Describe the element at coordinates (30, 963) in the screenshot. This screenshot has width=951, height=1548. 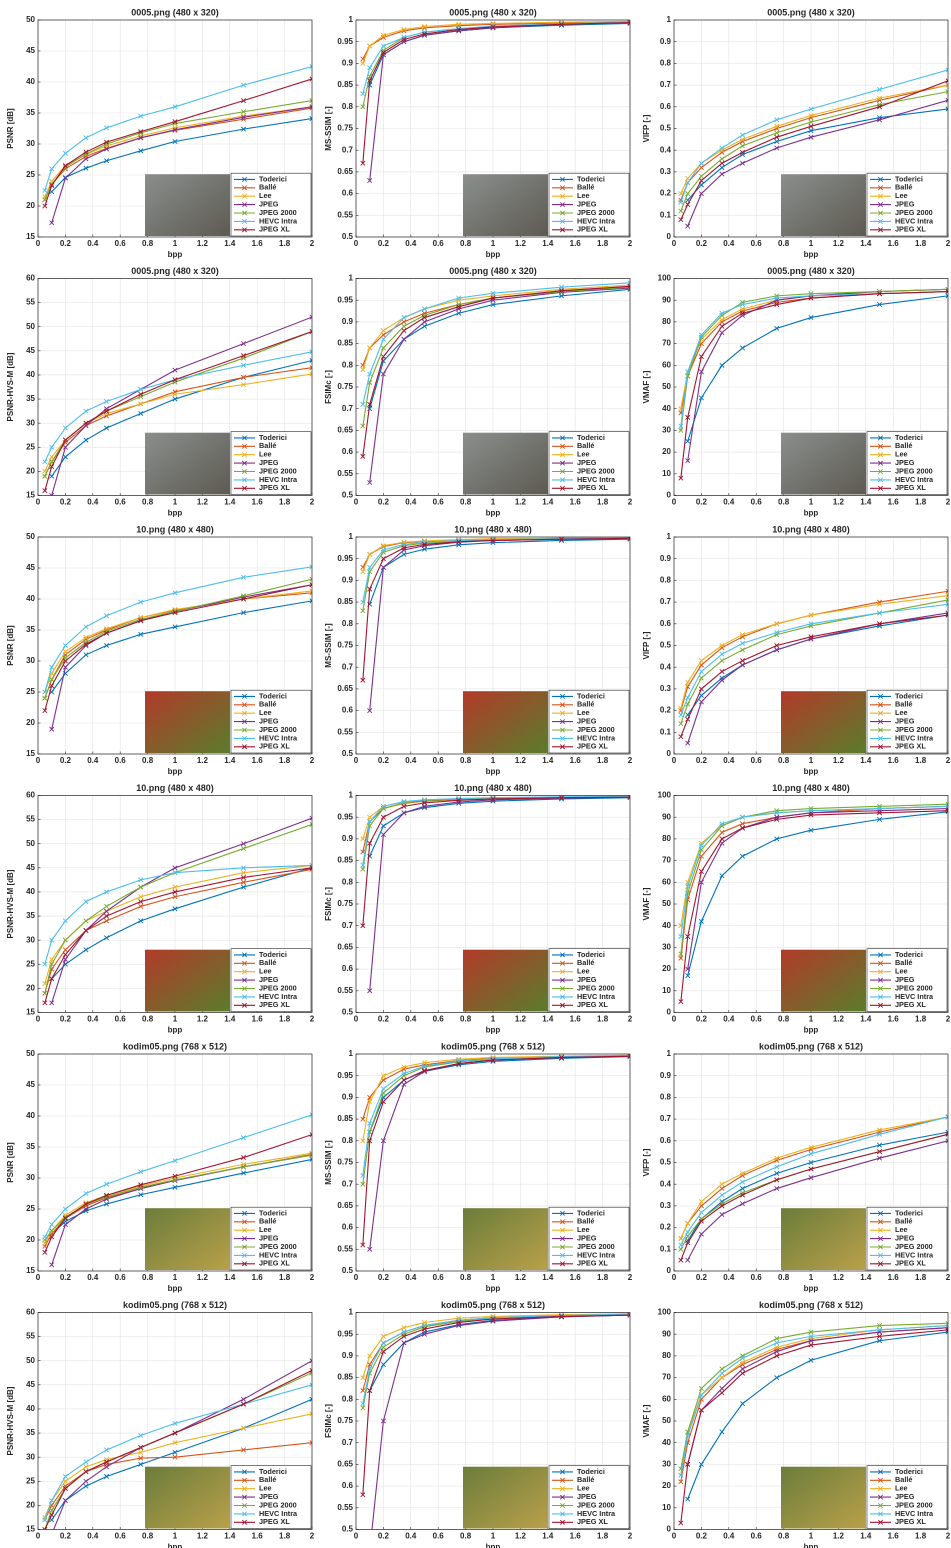
I see `y-tick-label: 25` at that location.